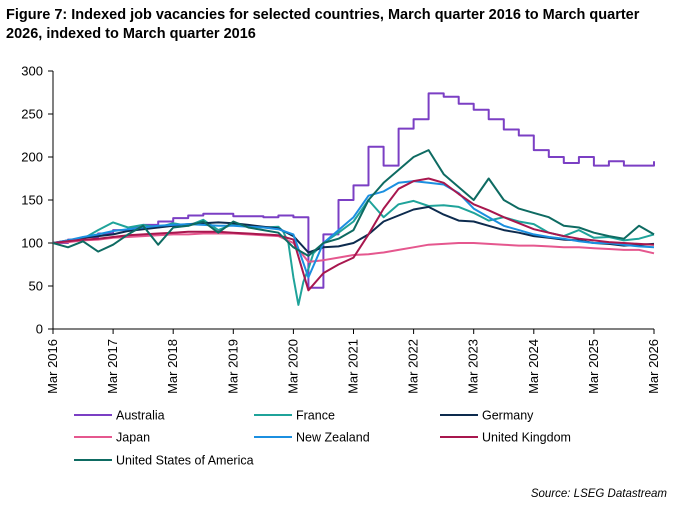  What do you see at coordinates (315, 416) in the screenshot?
I see `legend-label-france: France` at bounding box center [315, 416].